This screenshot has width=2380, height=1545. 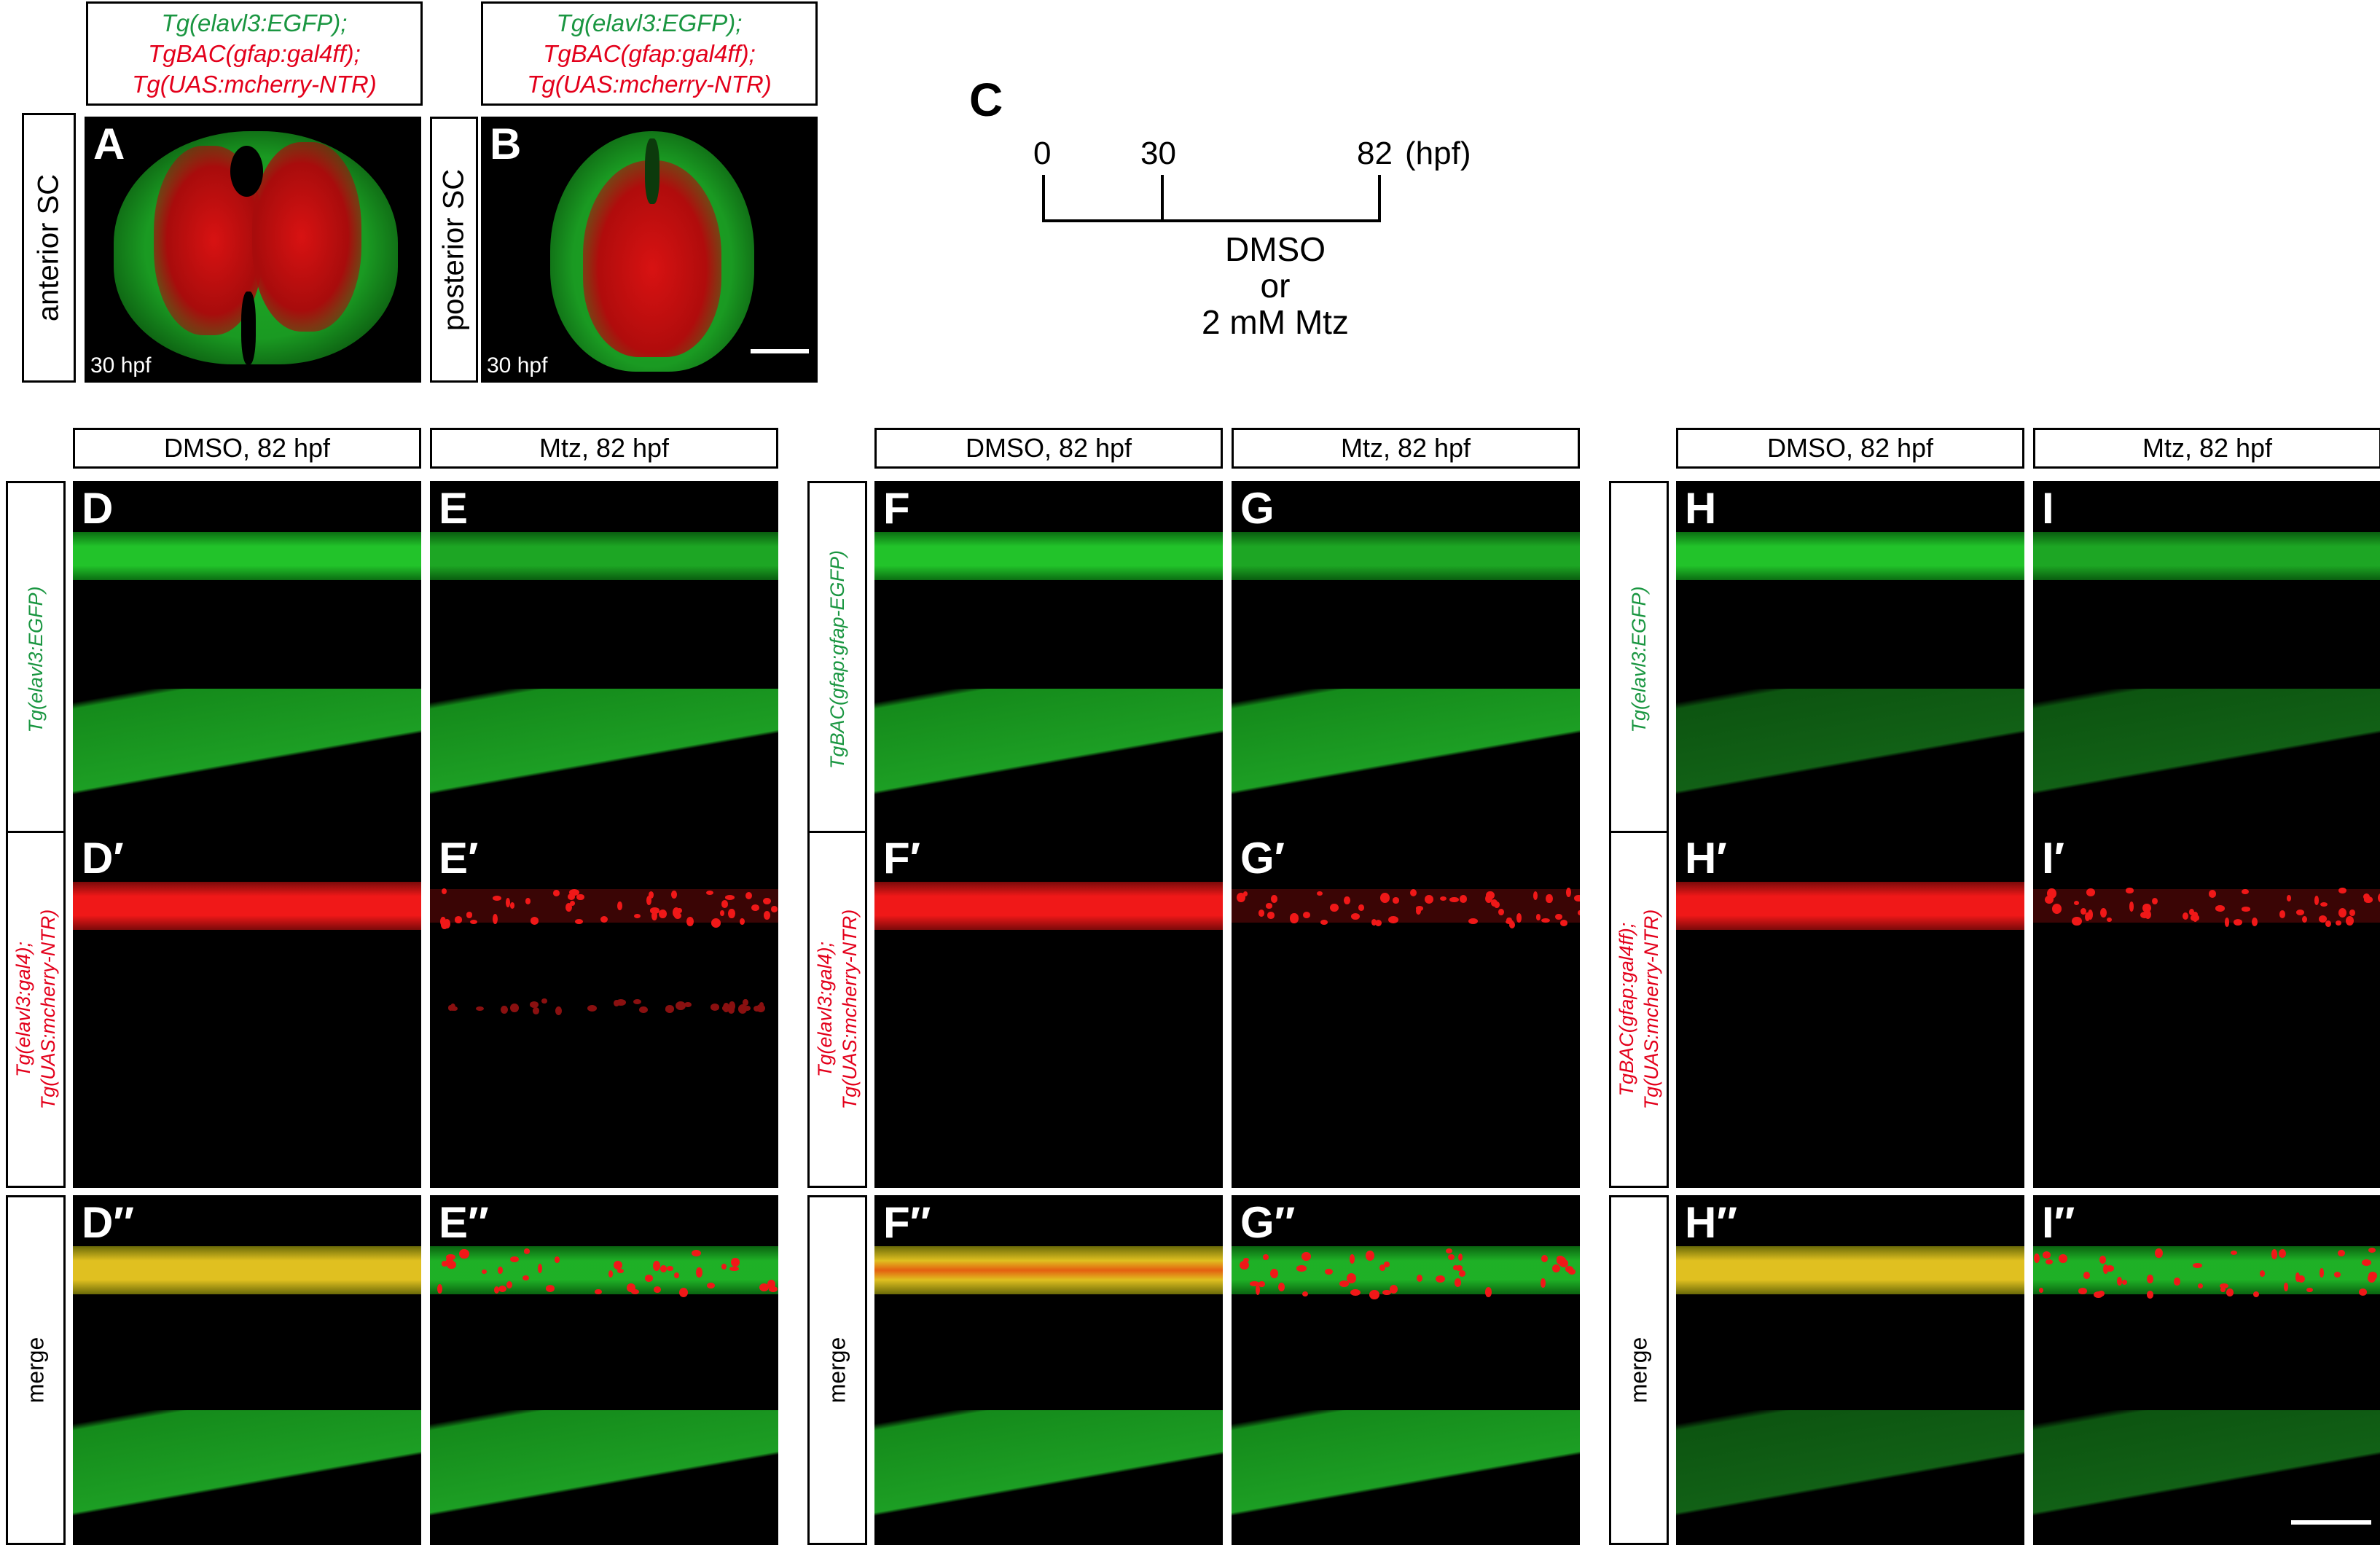 I want to click on micrograph-panel: E′, so click(x=604, y=1009).